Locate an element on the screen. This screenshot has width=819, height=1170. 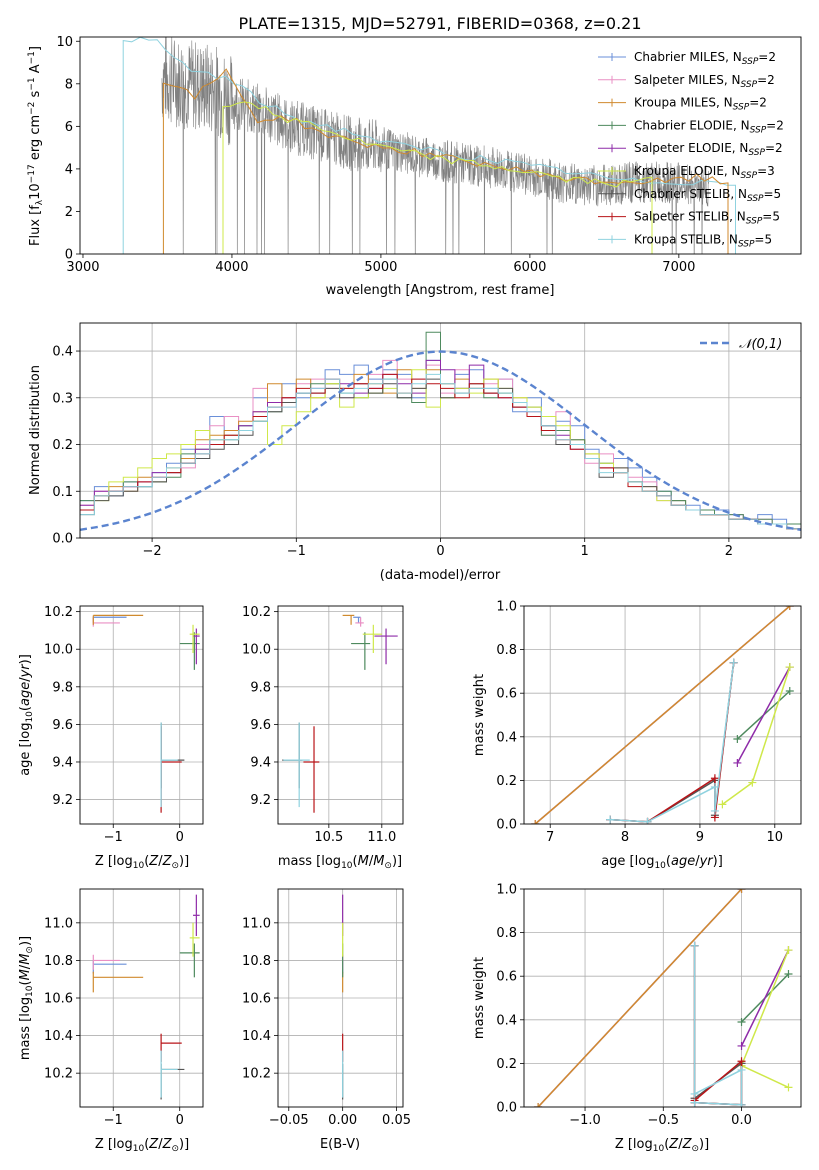
label-part: ⊙ is located at coordinates (695, 1149).